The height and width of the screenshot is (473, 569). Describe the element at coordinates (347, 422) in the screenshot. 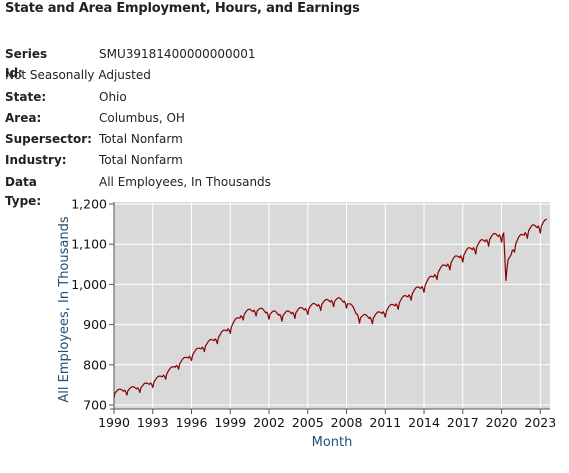

I see `x-tick-label: 2008` at that location.